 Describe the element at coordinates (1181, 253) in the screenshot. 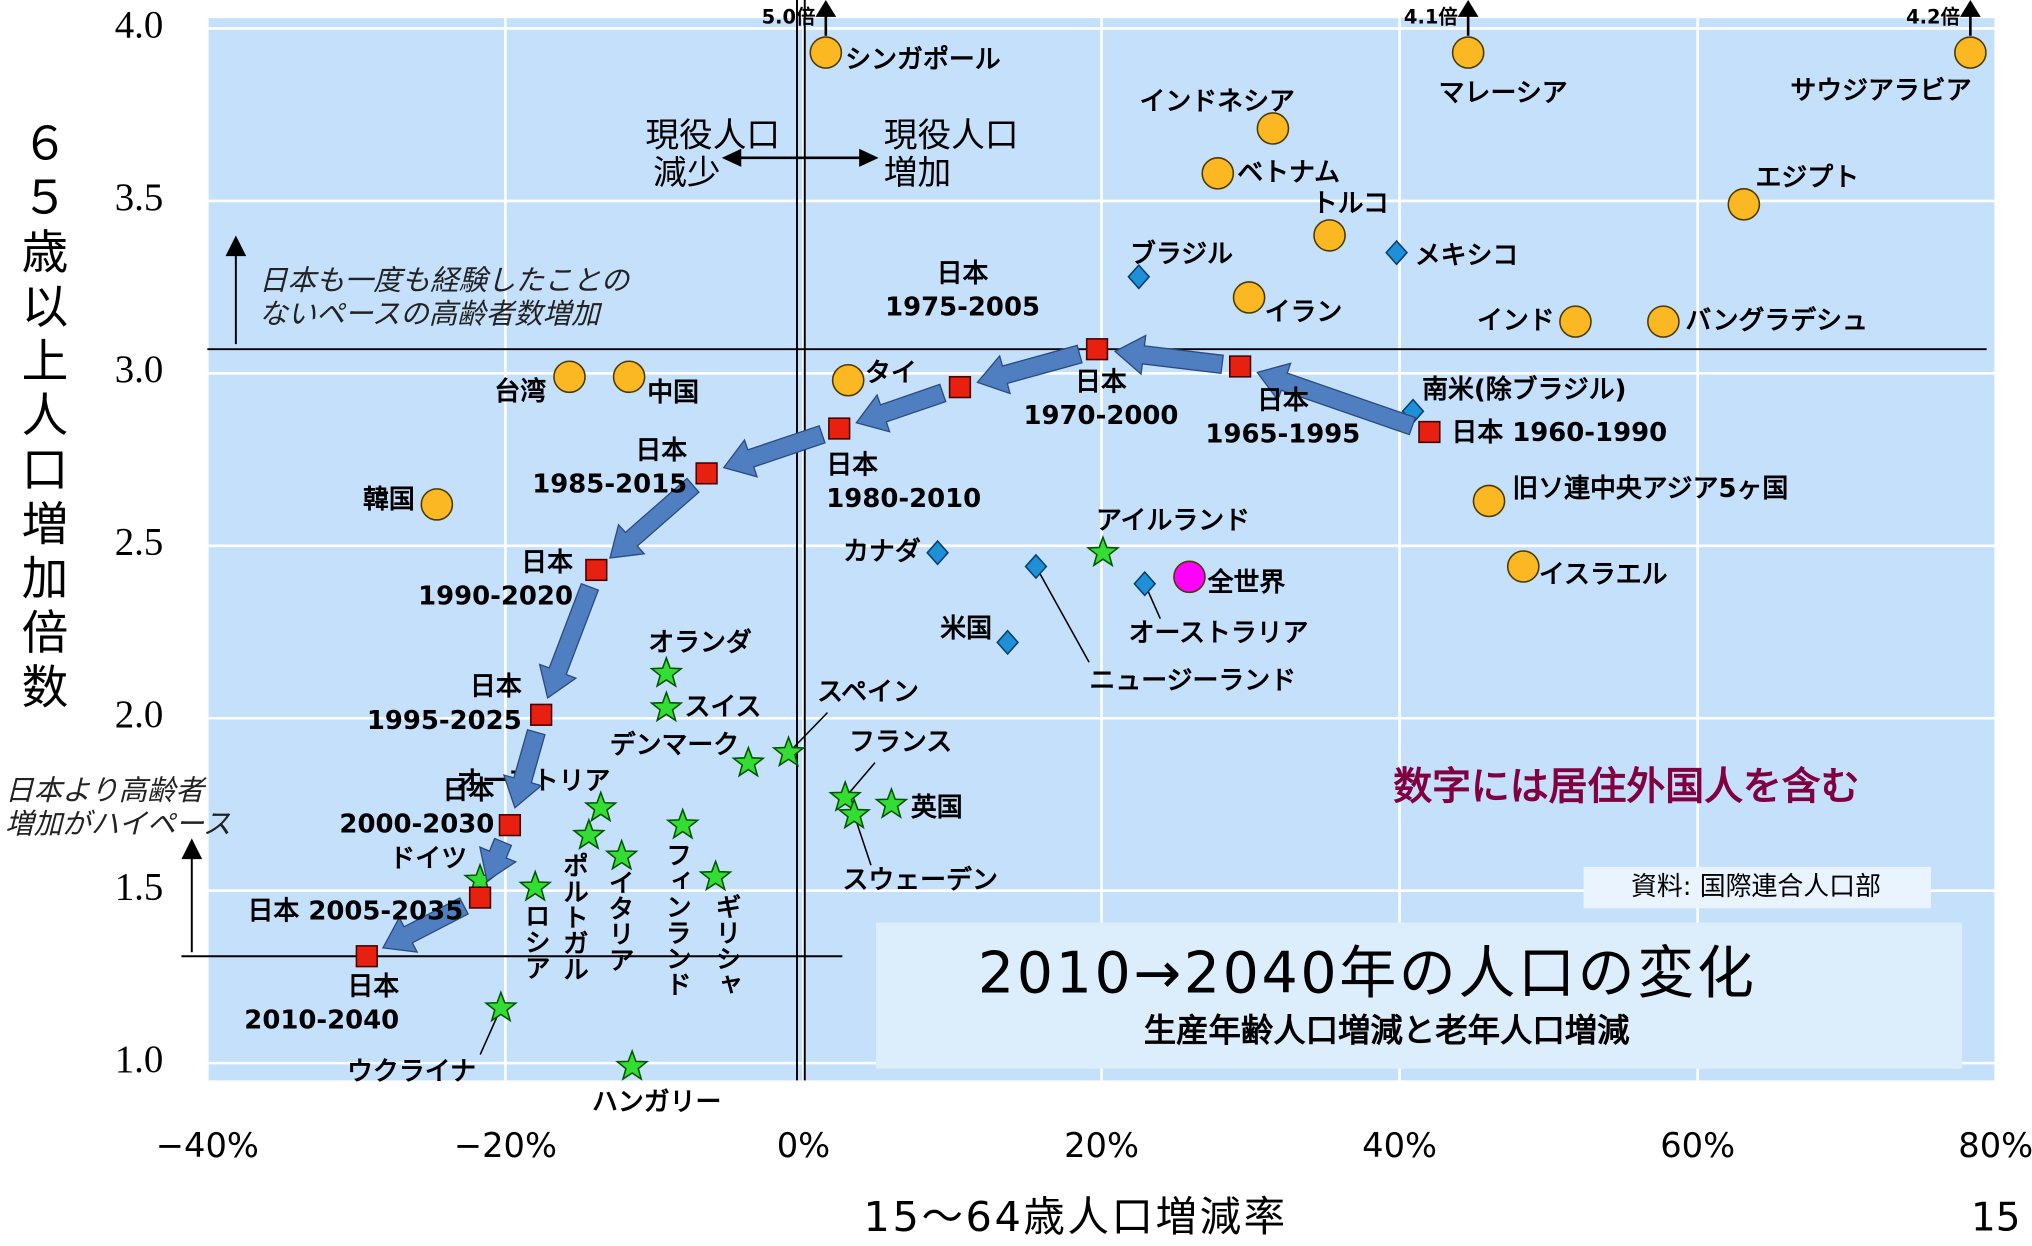

I see `point-label: ブラジル` at that location.